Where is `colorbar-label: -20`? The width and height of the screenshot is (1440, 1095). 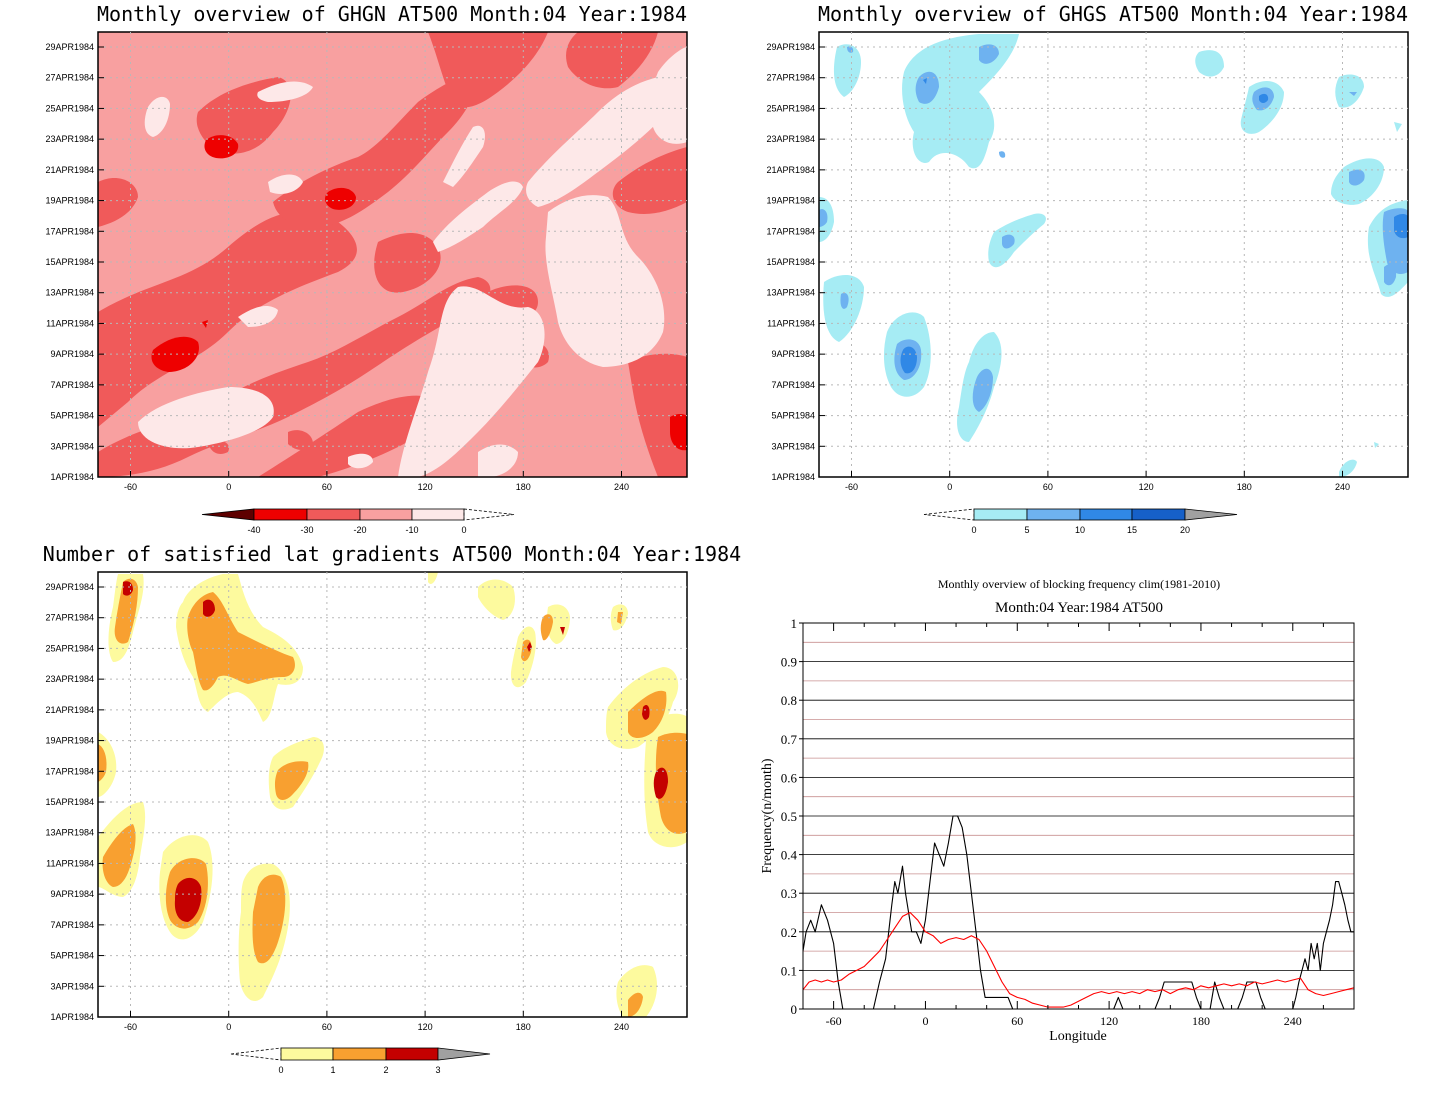 colorbar-label: -20 is located at coordinates (359, 530).